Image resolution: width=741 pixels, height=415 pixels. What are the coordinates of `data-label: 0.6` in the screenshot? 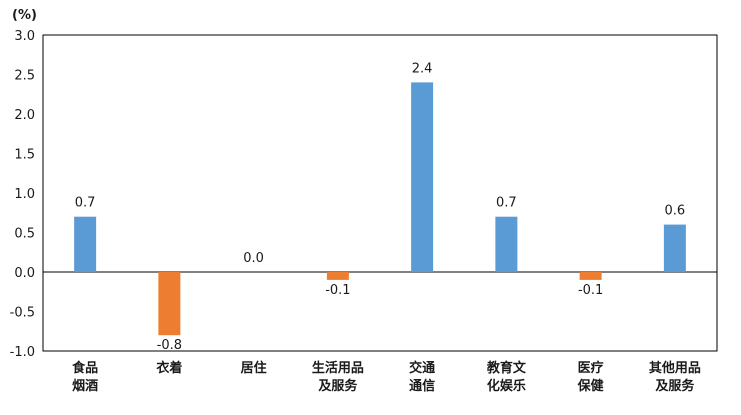 It's located at (675, 211).